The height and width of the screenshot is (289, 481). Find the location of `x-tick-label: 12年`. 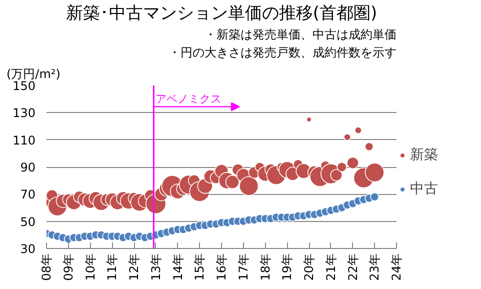

x-tick-label: 12年 is located at coordinates (134, 267).